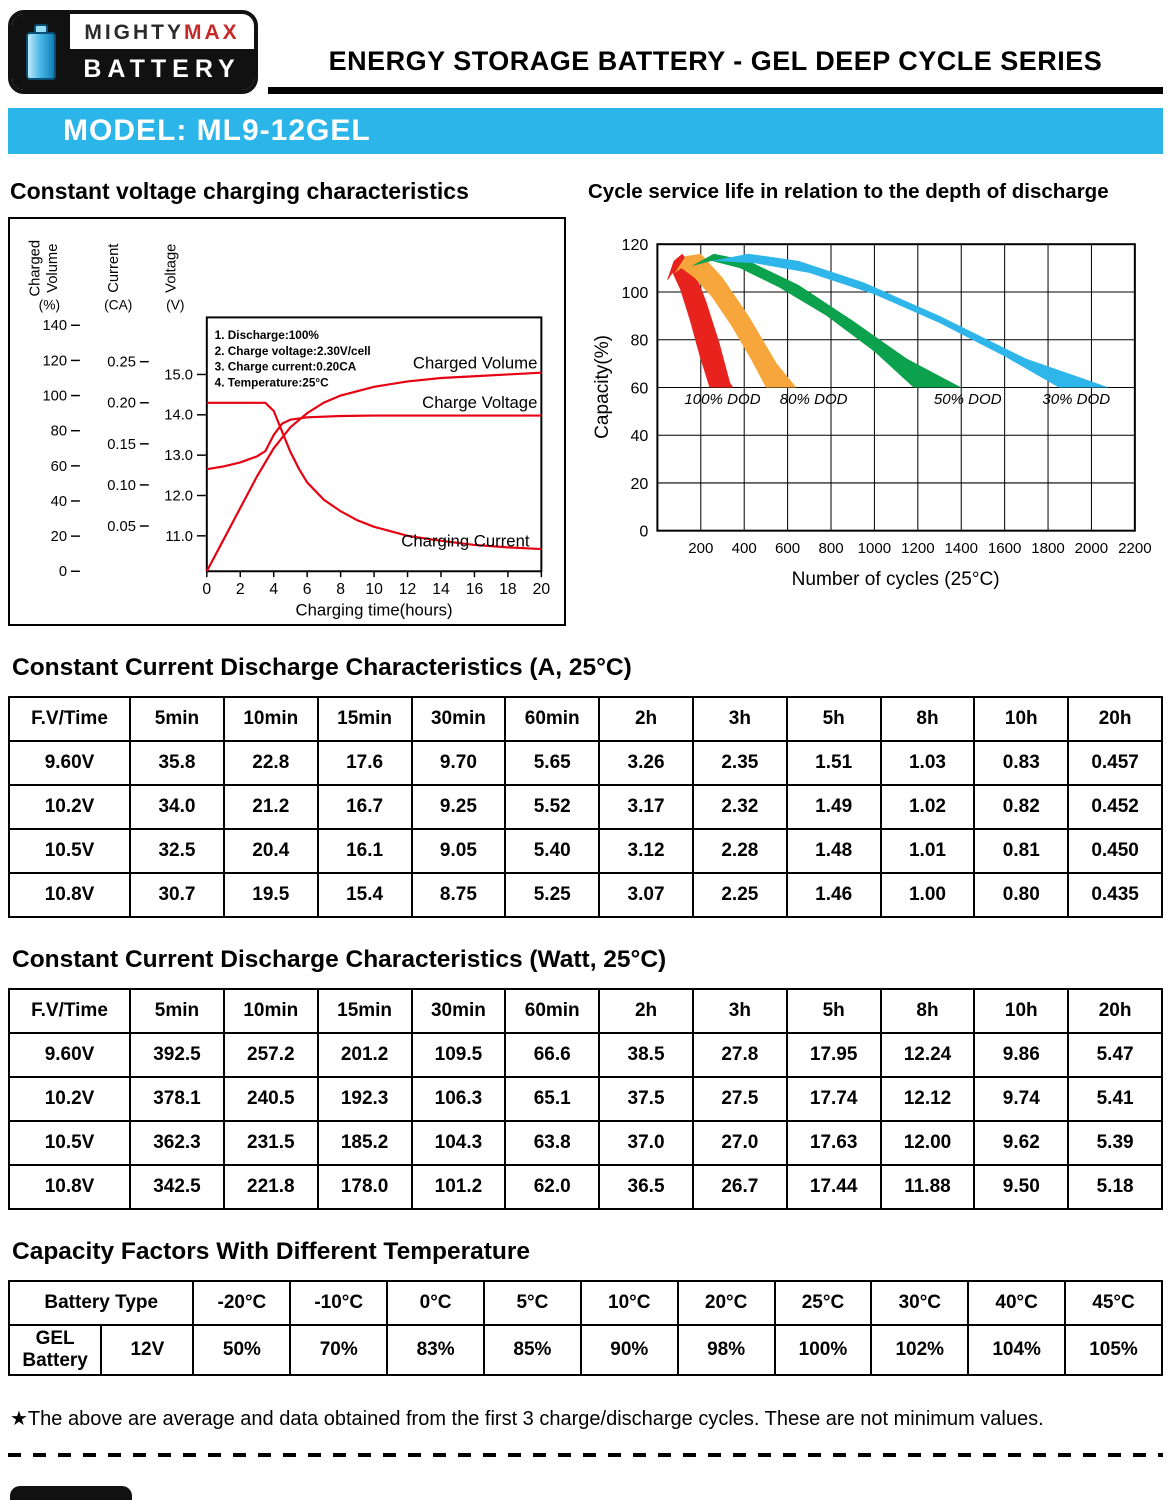 The image size is (1171, 1500). Describe the element at coordinates (177, 851) in the screenshot. I see `table-cell: 32.5` at that location.